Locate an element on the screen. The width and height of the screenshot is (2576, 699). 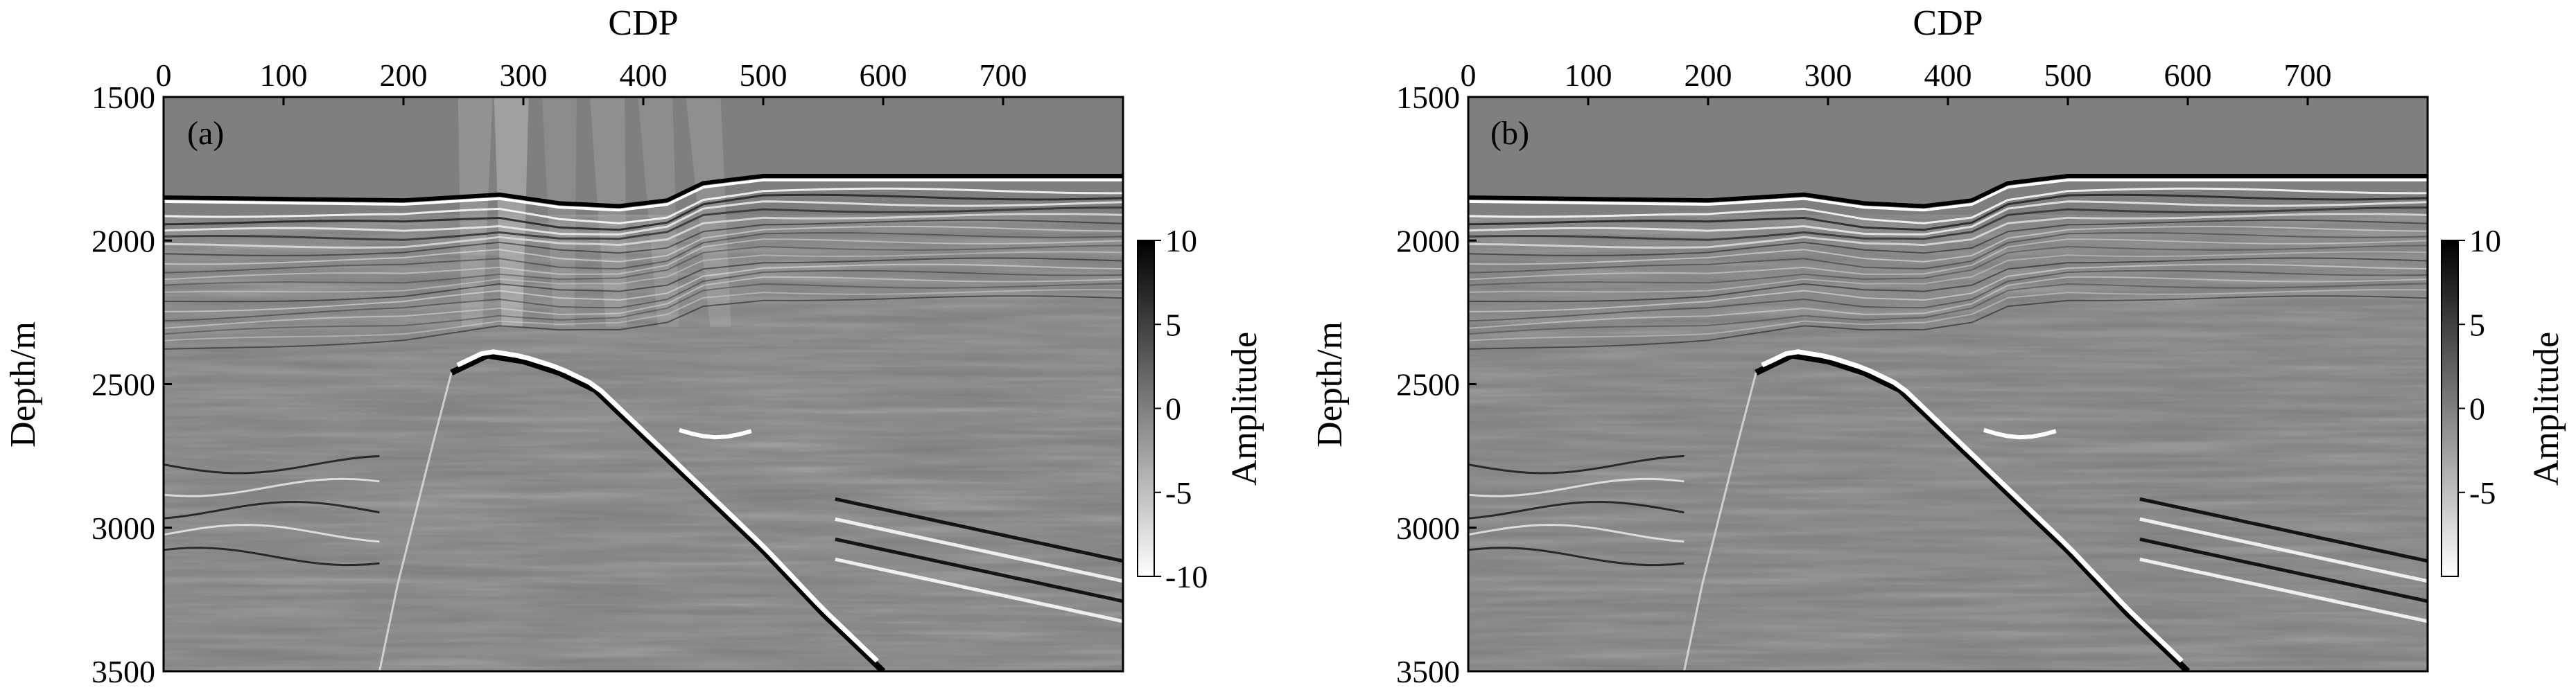
panel-a-colorbar: 10 5 0 -5 -10 is located at coordinates (1172, 408).